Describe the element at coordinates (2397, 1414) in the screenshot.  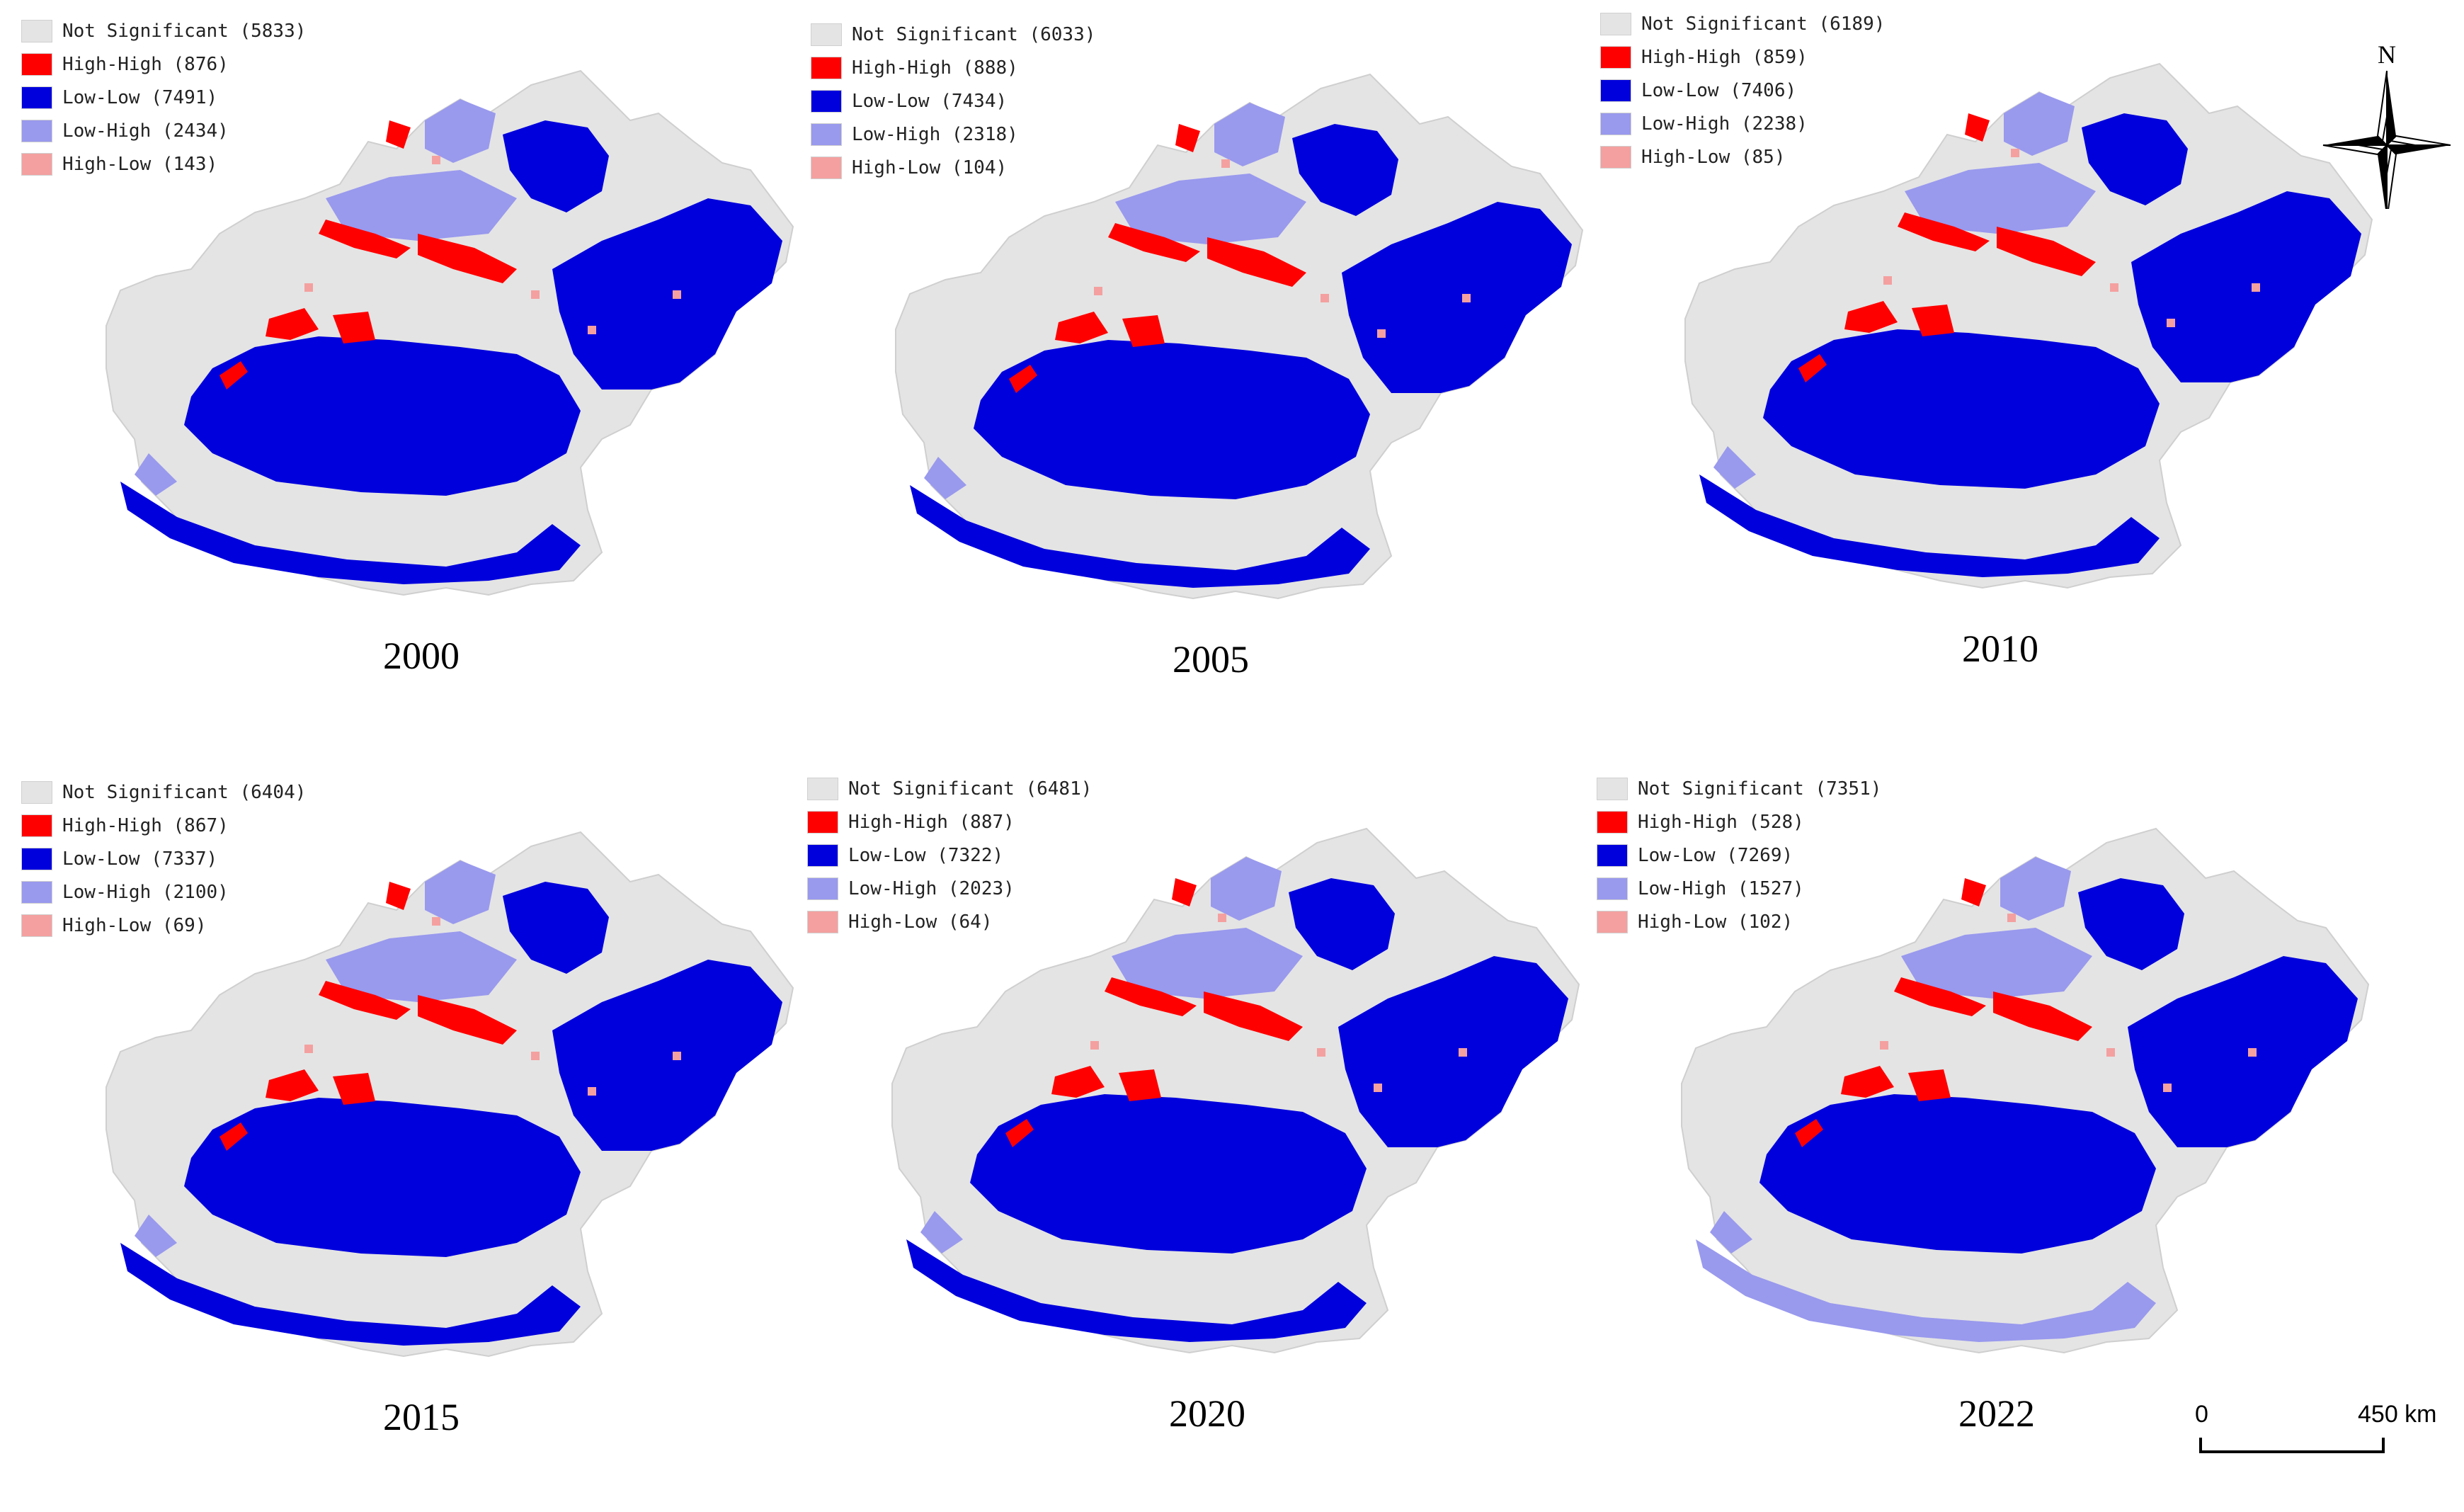
I see `scale-end-label: 450 km` at that location.